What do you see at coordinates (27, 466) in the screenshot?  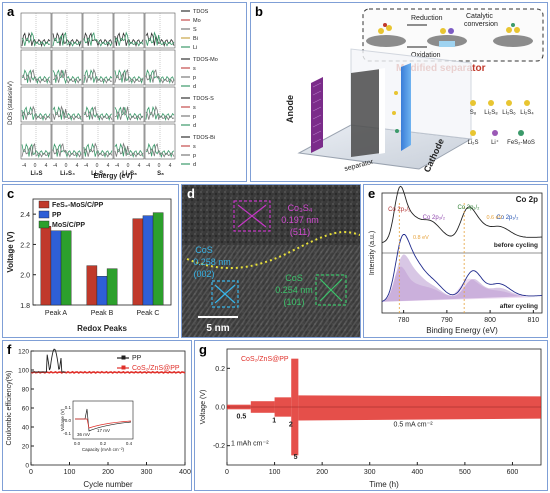 I see `f-ytick-label: 0` at bounding box center [27, 466].